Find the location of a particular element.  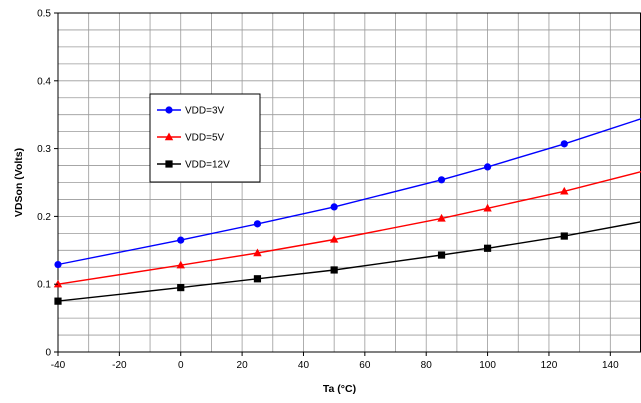

x-tick-label: -40 is located at coordinates (58, 365).